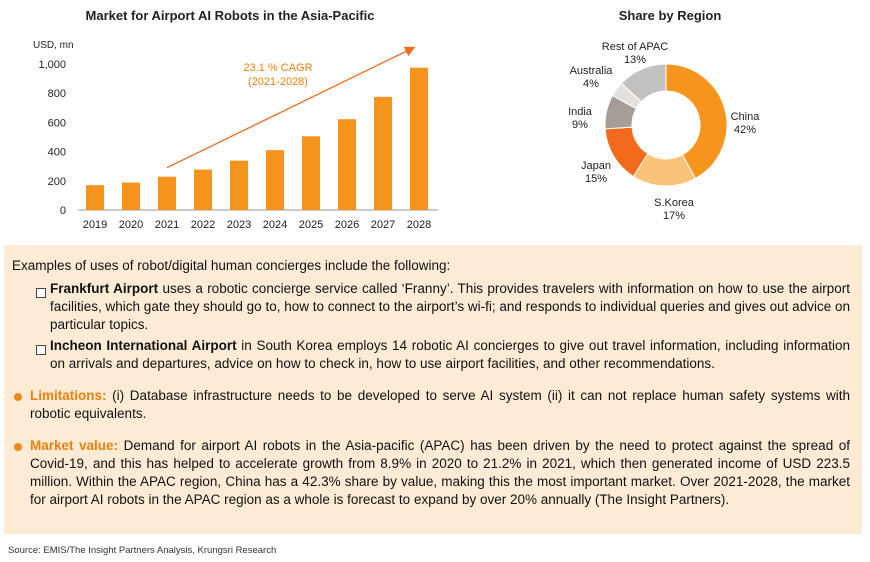 The image size is (870, 562). Describe the element at coordinates (591, 84) in the screenshot. I see `slice-percent: 4%` at that location.